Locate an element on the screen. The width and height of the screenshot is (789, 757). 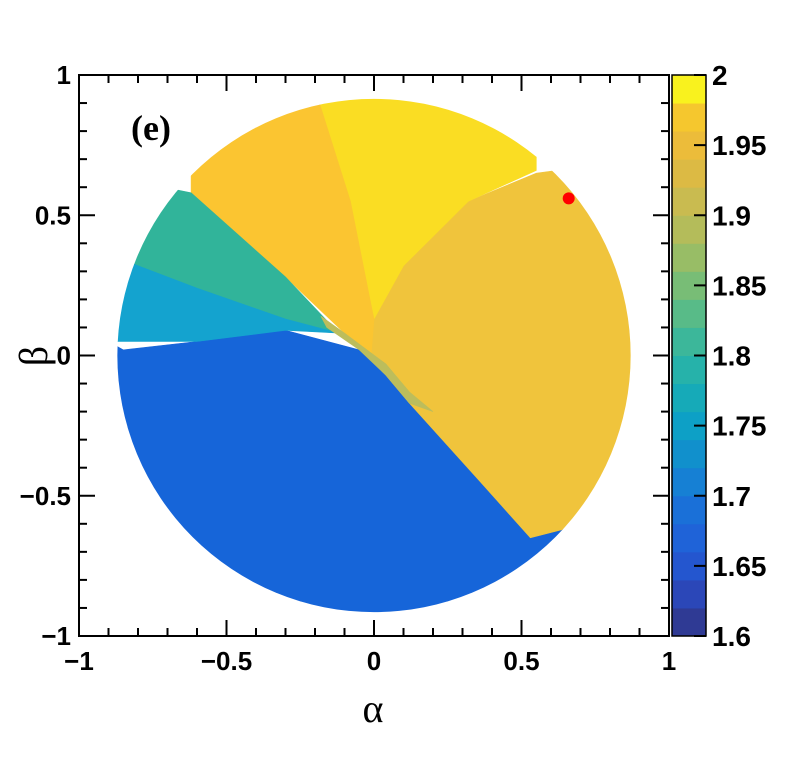
palette-tick-label: 1.6 is located at coordinates (731, 636).